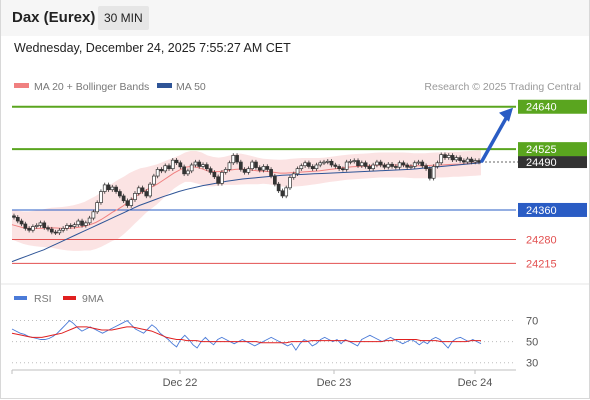 The width and height of the screenshot is (590, 400). What do you see at coordinates (69, 298) in the screenshot?
I see `rsi-ma-legend-swatch` at bounding box center [69, 298].